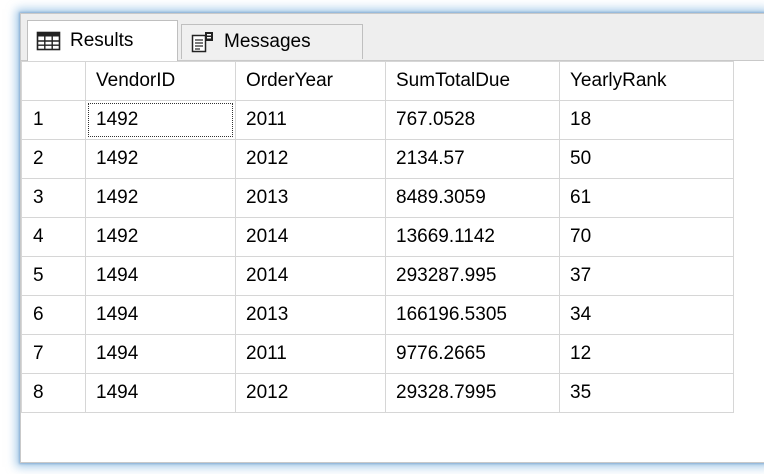 This screenshot has width=764, height=474. I want to click on result-tabs-bar: Results Messages, so click(392, 37).